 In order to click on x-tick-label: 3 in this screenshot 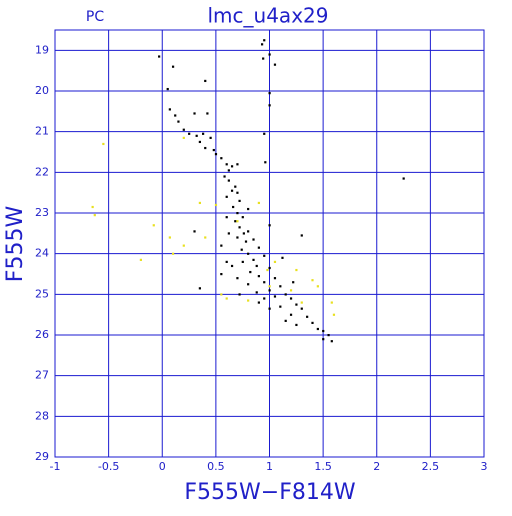, I will do `click(484, 466)`.